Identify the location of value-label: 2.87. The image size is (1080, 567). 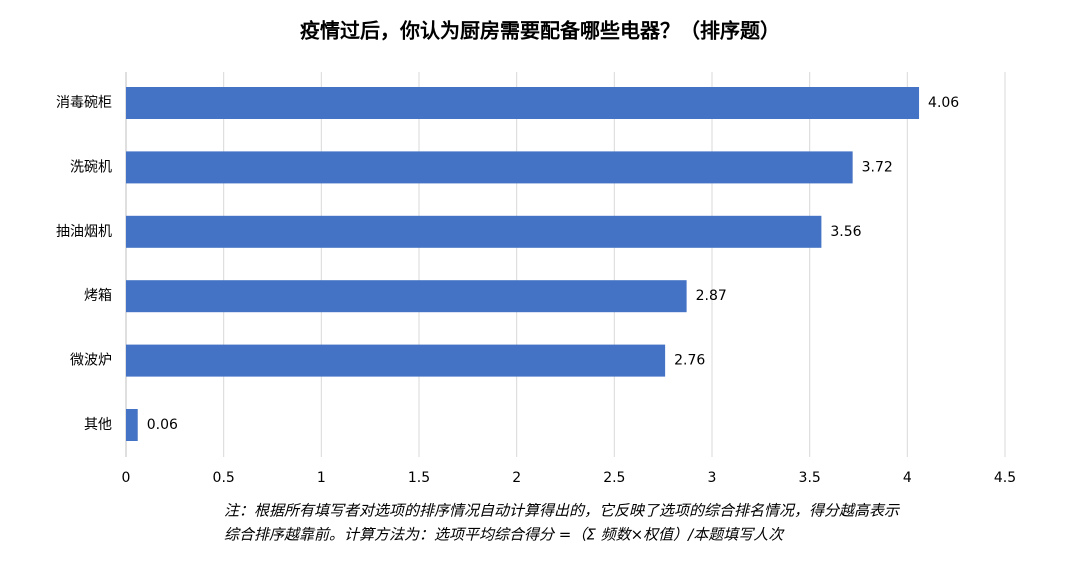
(711, 296).